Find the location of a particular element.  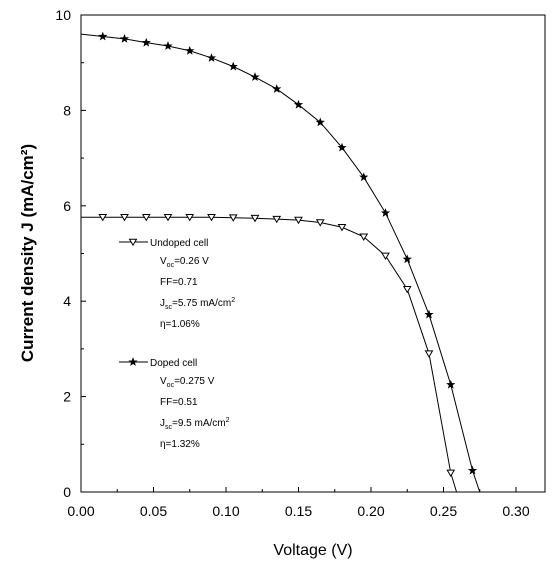

x-tick-label: 0.20 is located at coordinates (370, 511).